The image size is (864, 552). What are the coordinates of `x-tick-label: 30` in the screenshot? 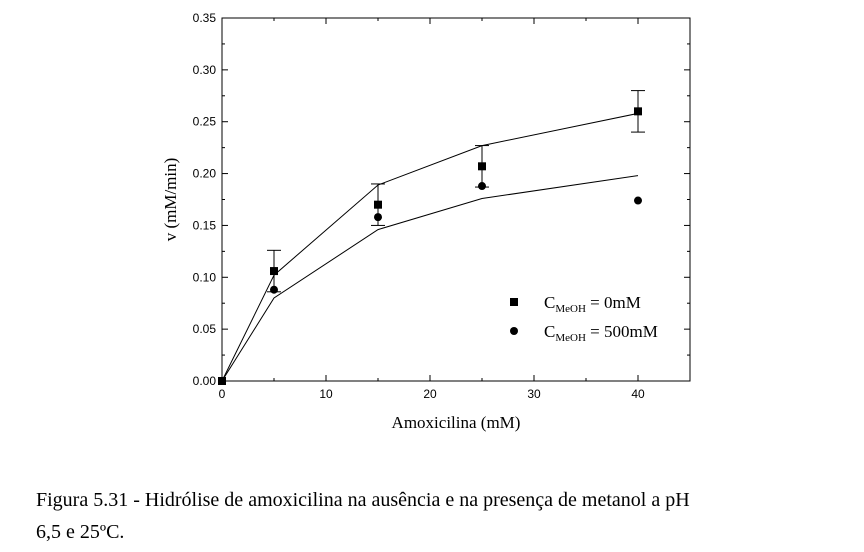 It's located at (534, 394).